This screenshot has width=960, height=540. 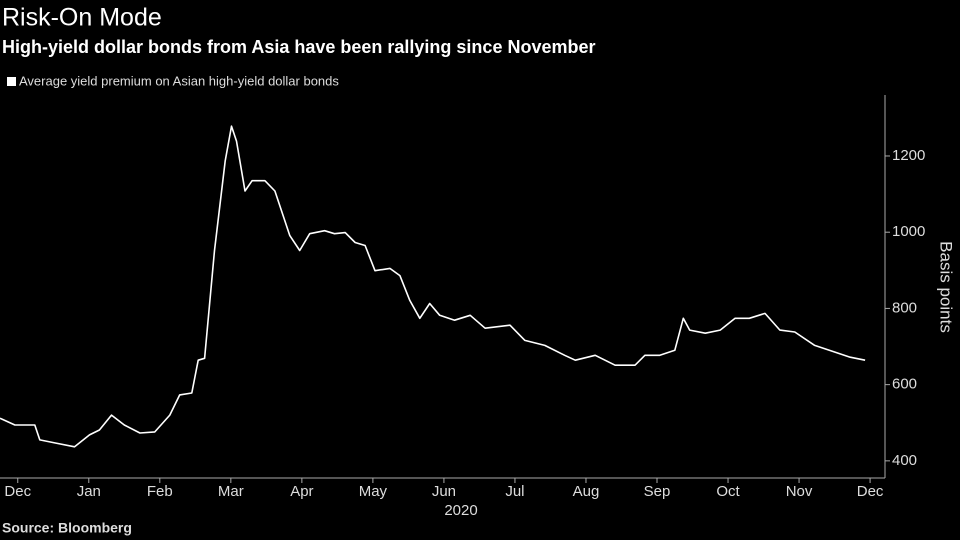 What do you see at coordinates (514, 491) in the screenshot?
I see `x-tick-label: Jul` at bounding box center [514, 491].